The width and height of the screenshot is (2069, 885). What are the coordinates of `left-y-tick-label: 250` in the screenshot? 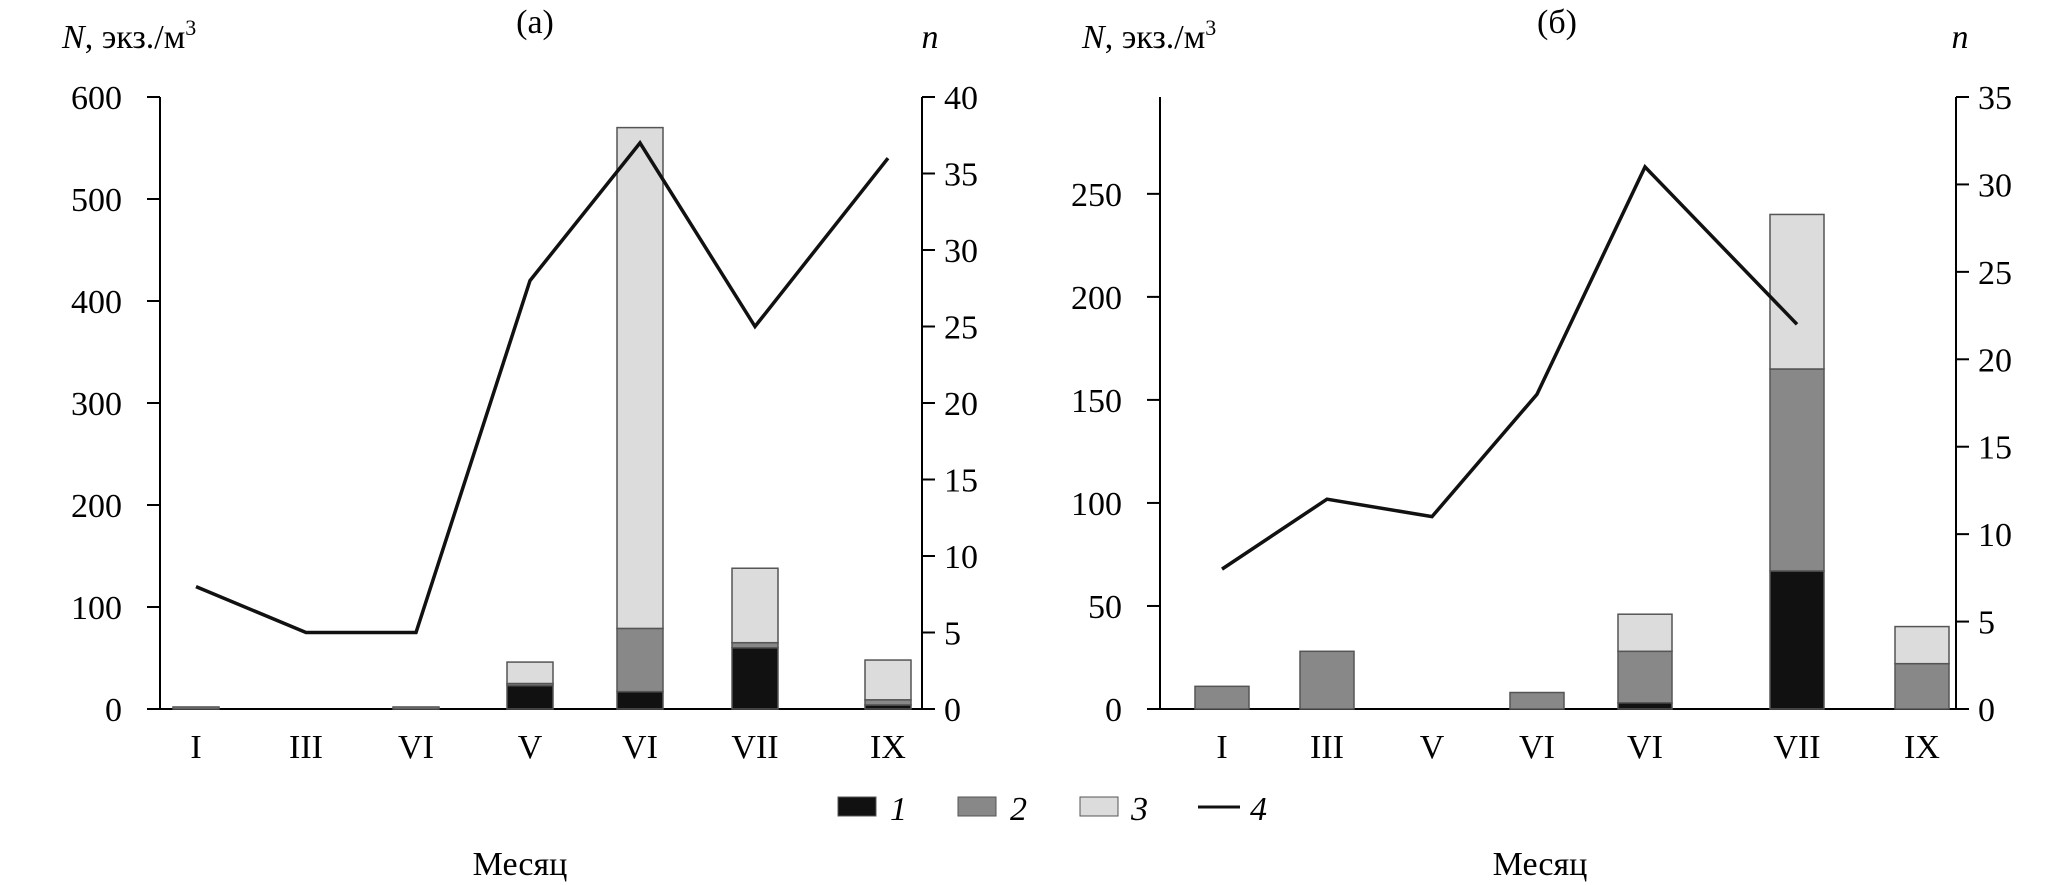 It's located at (1096, 195).